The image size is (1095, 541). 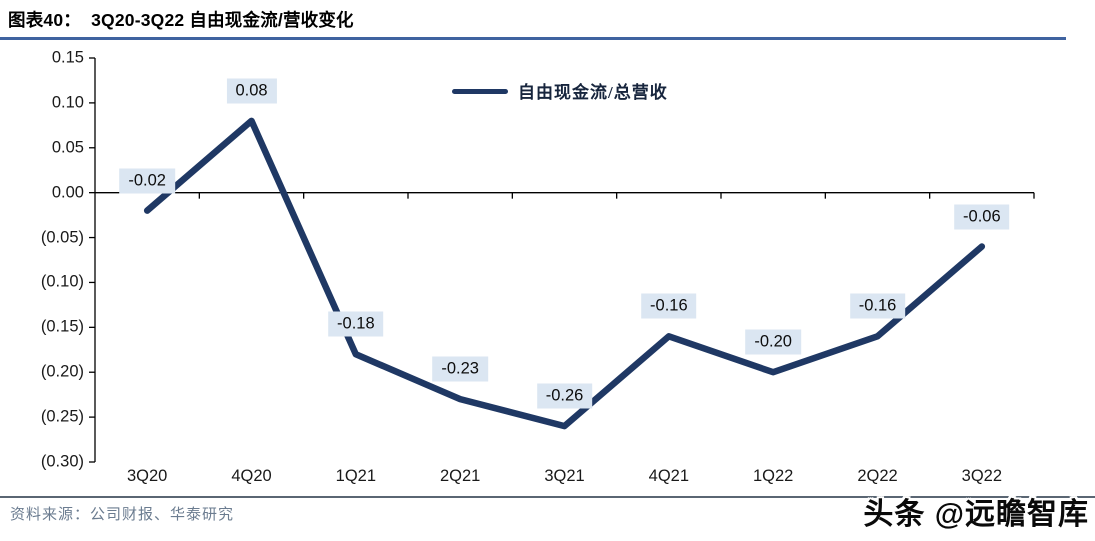 What do you see at coordinates (877, 476) in the screenshot?
I see `x-tick-label: 2Q22` at bounding box center [877, 476].